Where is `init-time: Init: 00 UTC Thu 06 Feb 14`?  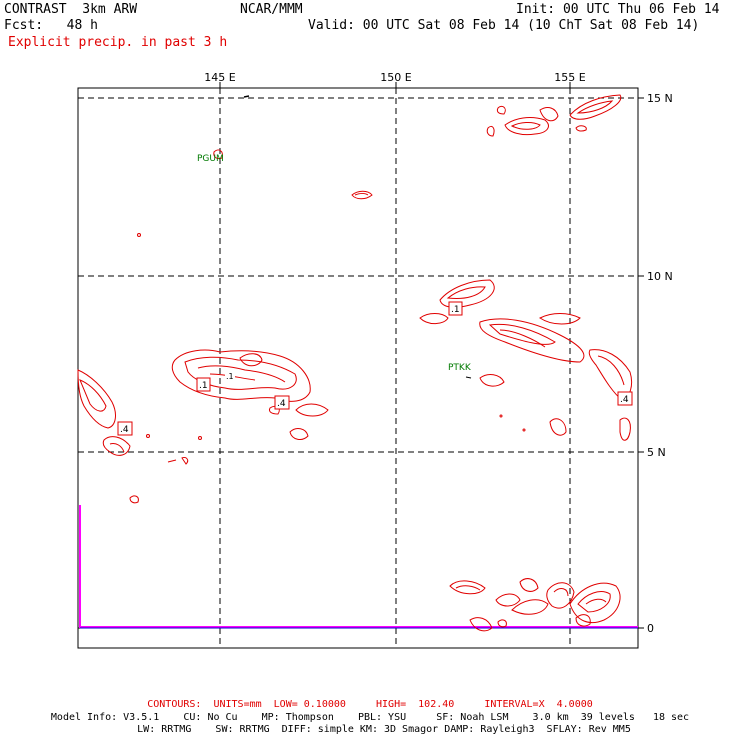
init-time: Init: 00 UTC Thu 06 Feb 14 is located at coordinates (618, 9).